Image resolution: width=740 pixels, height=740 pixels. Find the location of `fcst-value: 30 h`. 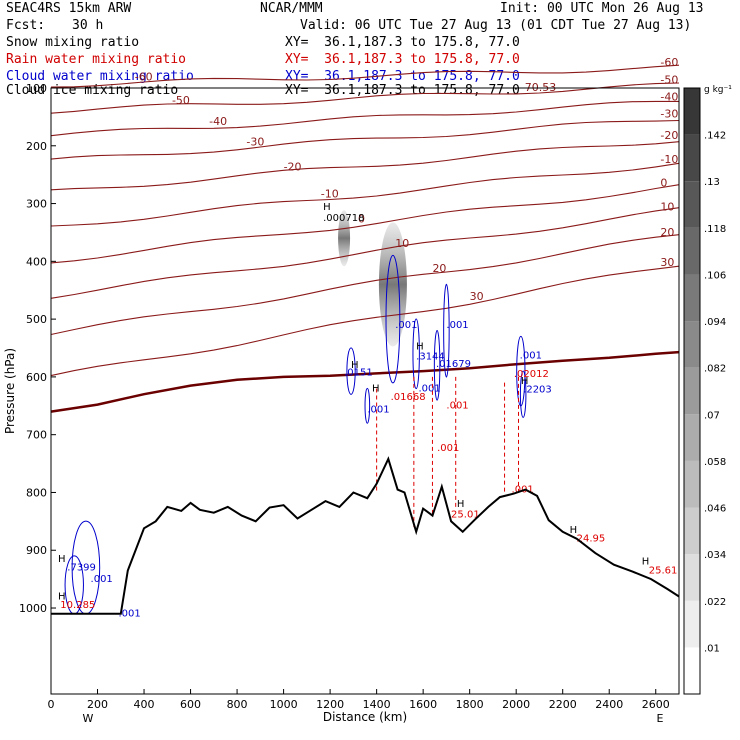

fcst-value: 30 h is located at coordinates (88, 25).